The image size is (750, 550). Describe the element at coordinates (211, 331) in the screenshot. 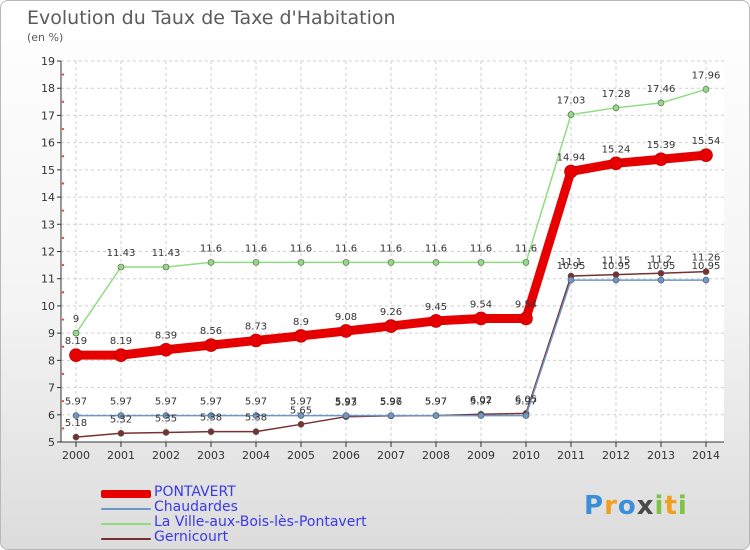

I see `data-label-pontavert: 8.56` at that location.